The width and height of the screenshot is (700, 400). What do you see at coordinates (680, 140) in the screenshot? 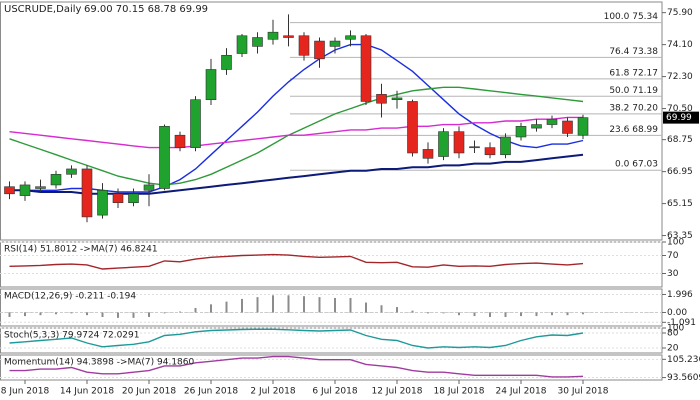
I see `y-tick-label: 68.75` at bounding box center [680, 140].